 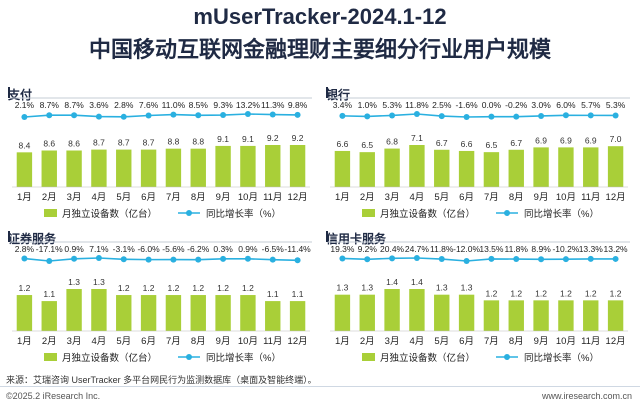 I want to click on bar-label: 6.5, so click(x=367, y=145).